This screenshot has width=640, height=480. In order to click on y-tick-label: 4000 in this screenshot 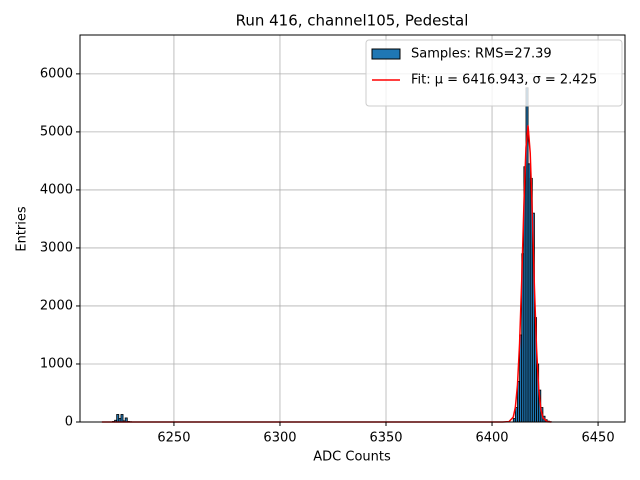, I will do `click(56, 189)`.